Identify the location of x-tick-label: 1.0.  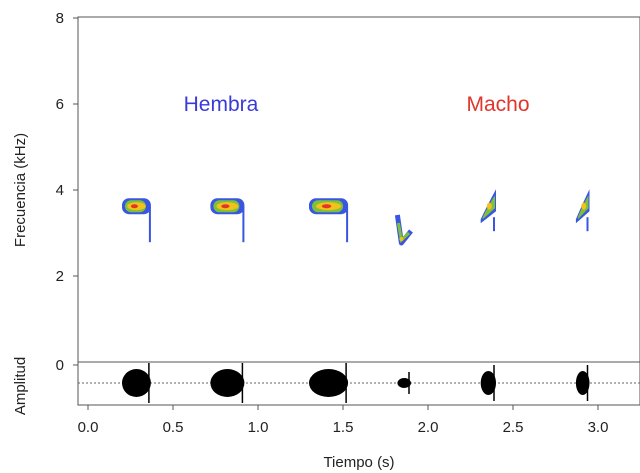
(258, 427).